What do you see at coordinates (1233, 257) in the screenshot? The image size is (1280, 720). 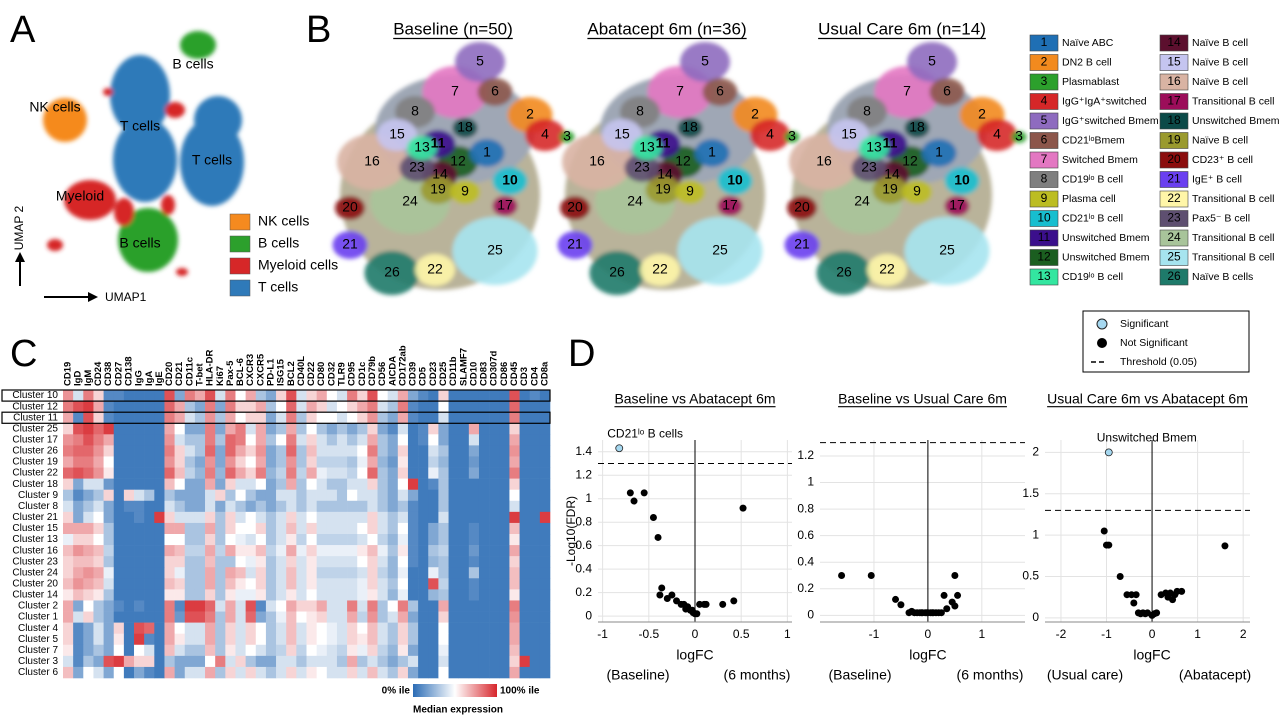 I see `legend-text: Transitional B cell` at bounding box center [1233, 257].